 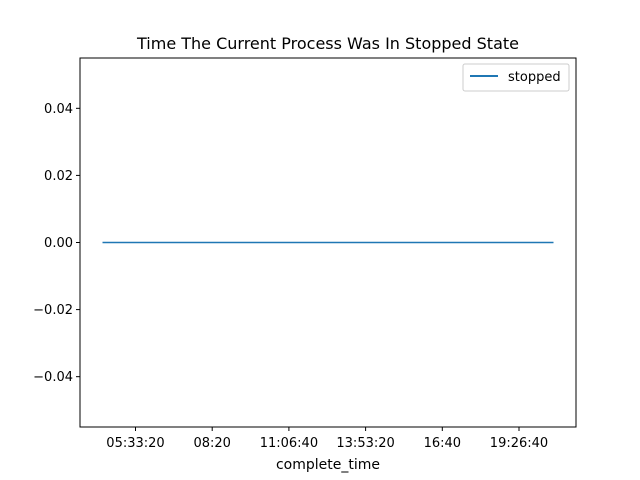 I want to click on legend-label-stopped: stopped, so click(x=534, y=77).